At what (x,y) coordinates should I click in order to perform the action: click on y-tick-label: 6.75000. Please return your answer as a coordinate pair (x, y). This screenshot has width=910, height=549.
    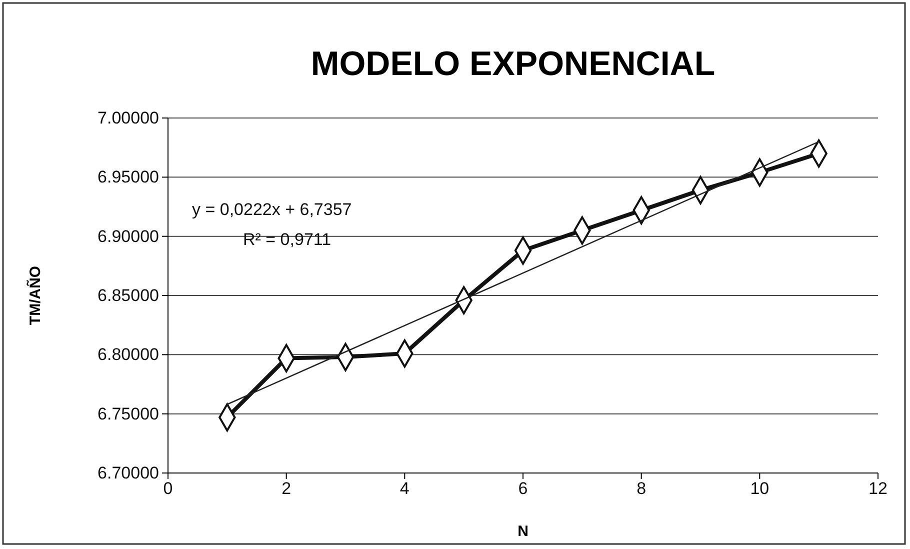
    Looking at the image, I should click on (128, 414).